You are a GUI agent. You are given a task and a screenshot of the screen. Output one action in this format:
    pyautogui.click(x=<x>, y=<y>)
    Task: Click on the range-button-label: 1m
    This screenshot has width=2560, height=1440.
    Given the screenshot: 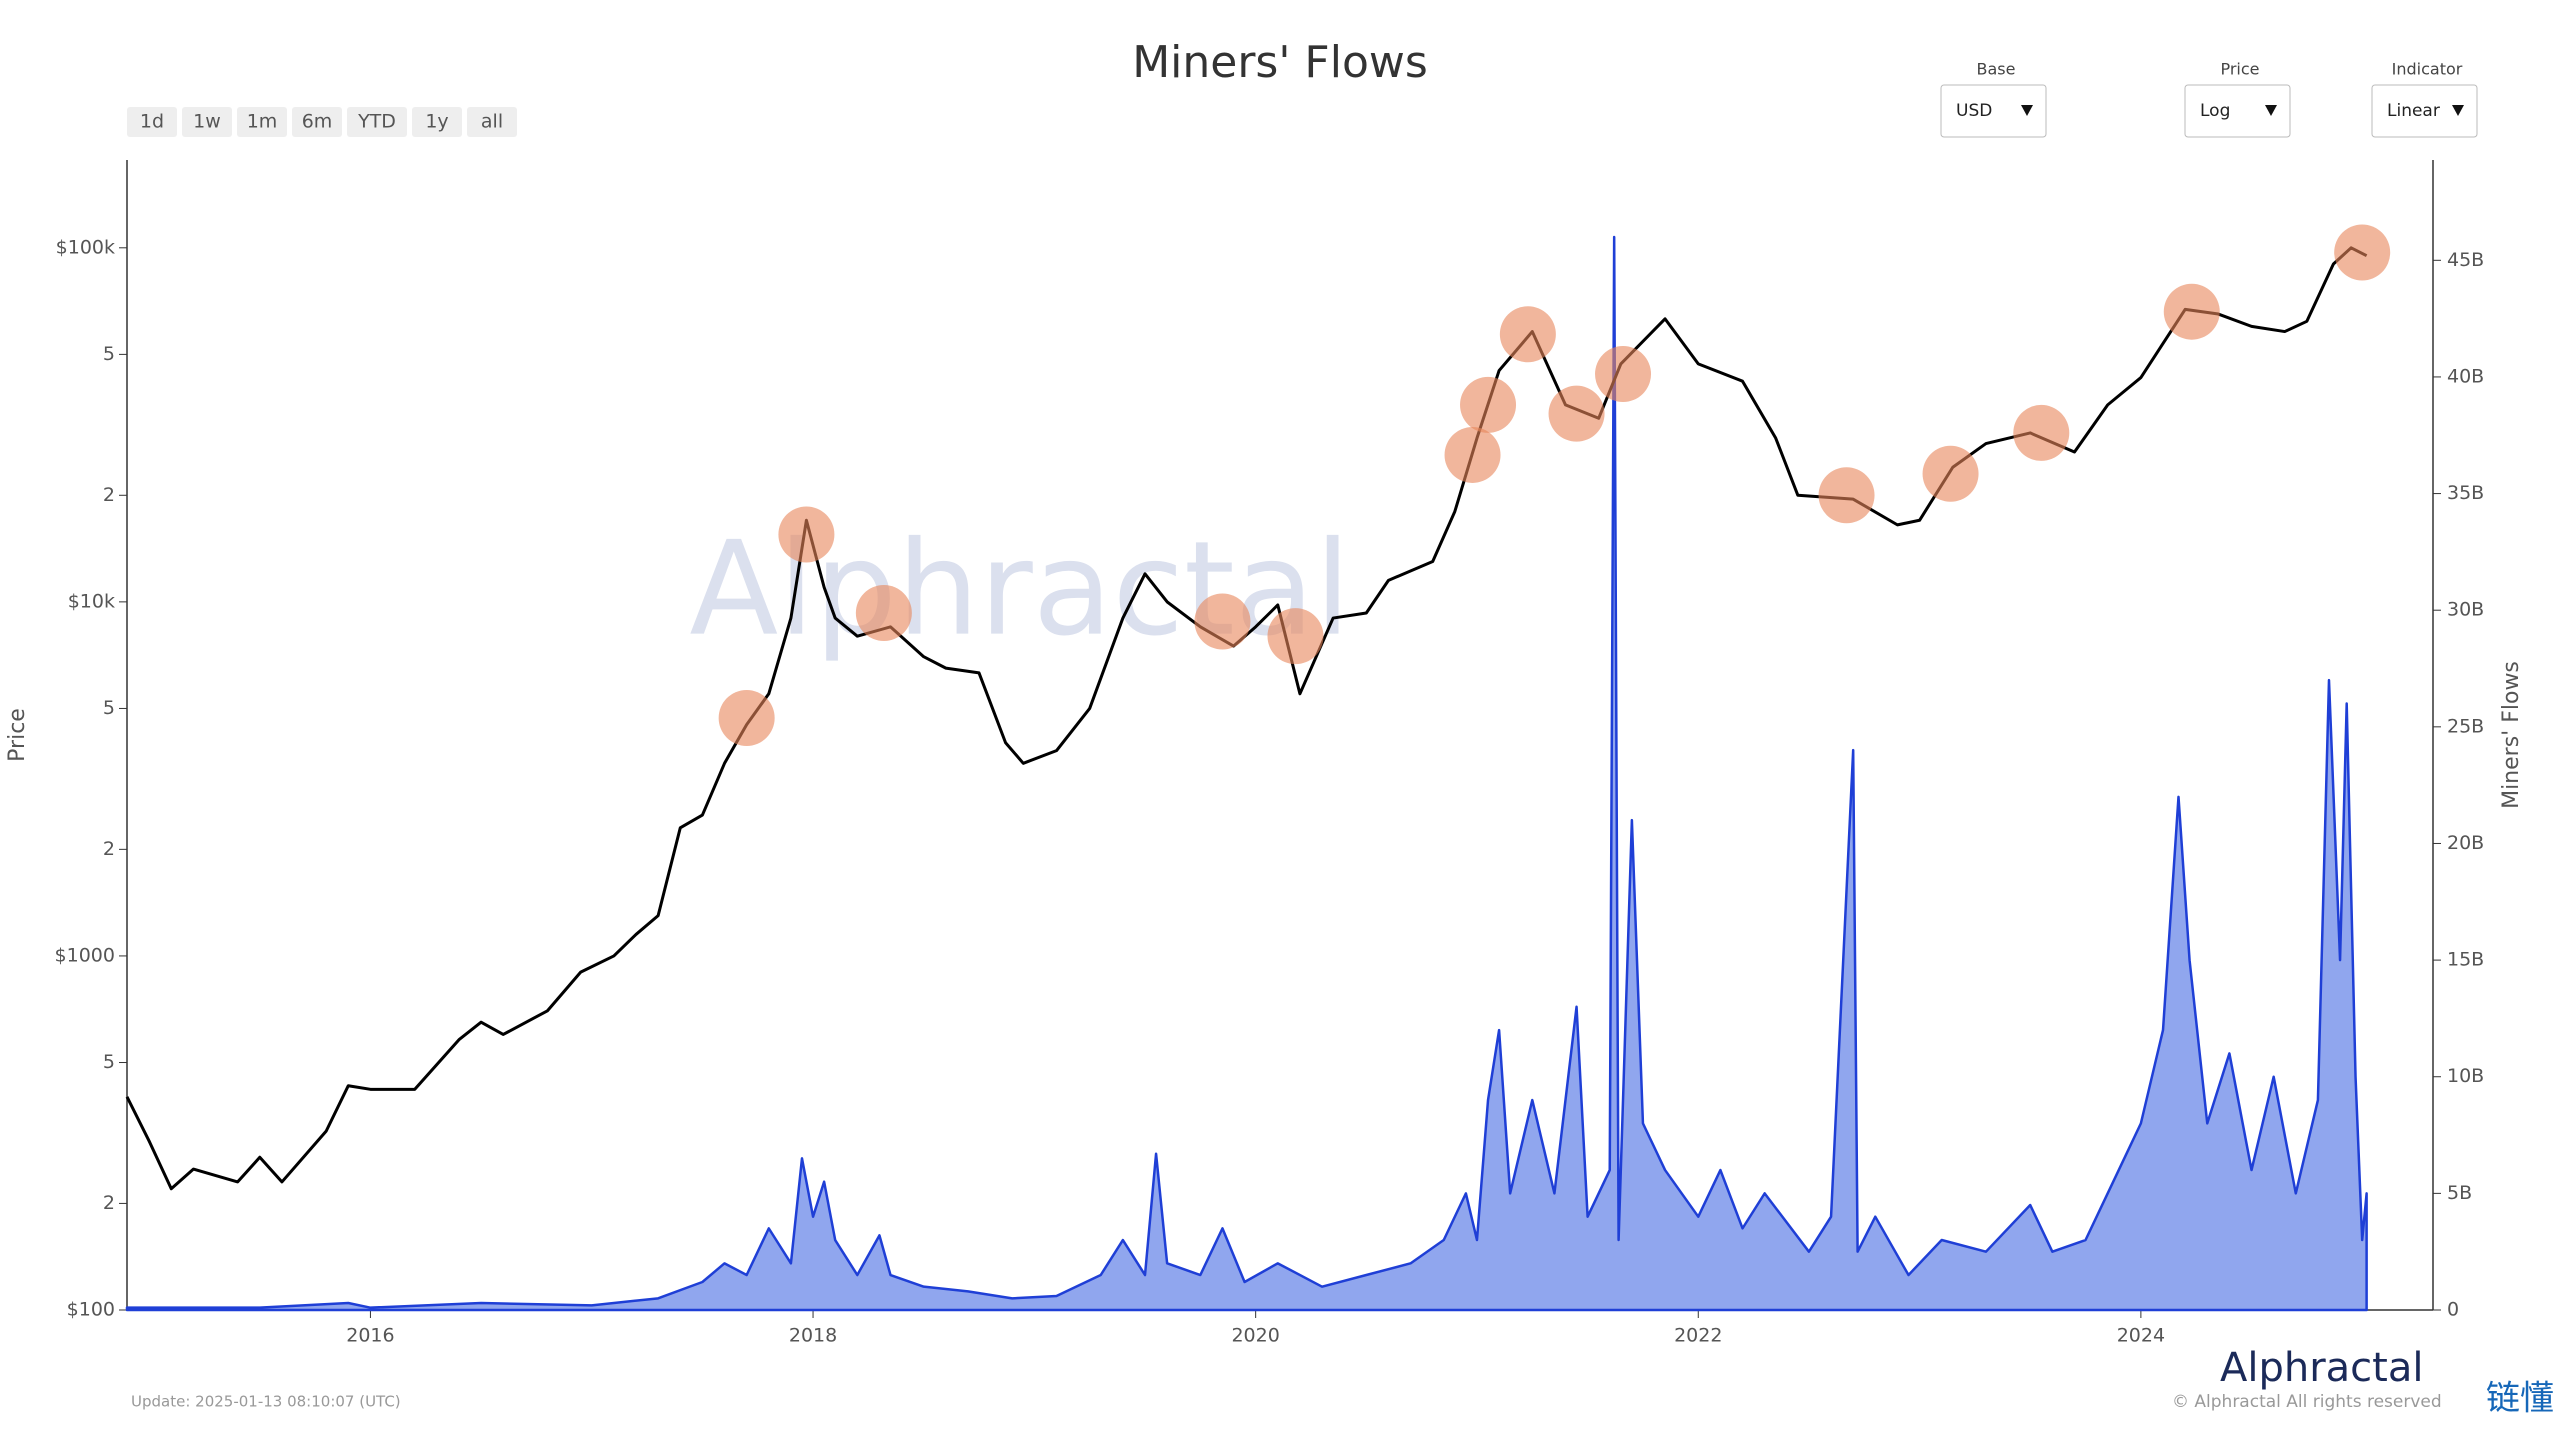 What is the action you would take?
    pyautogui.click(x=262, y=122)
    